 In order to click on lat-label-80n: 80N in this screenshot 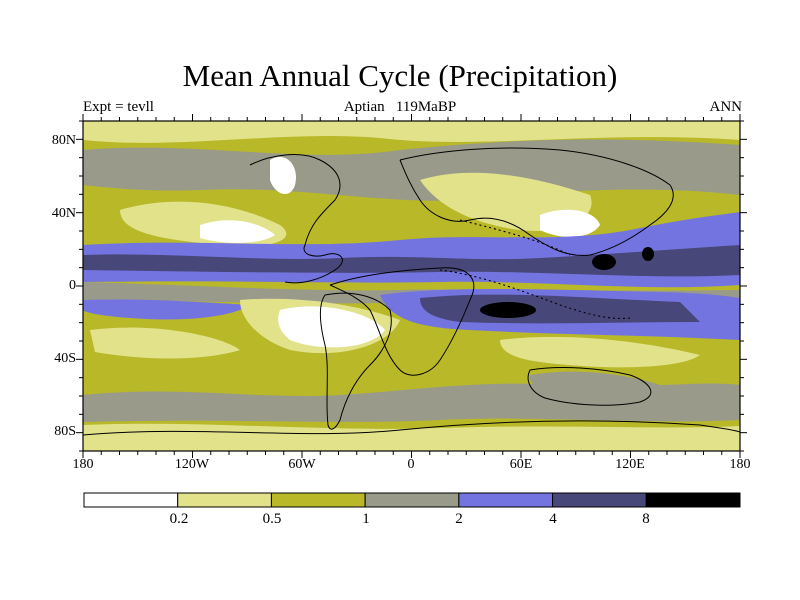, I will do `click(63, 140)`.